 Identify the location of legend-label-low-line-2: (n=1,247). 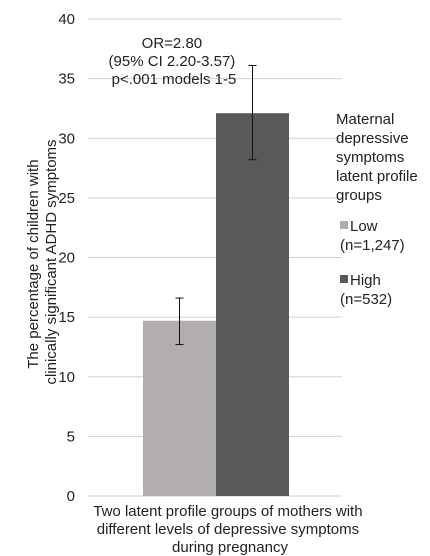
(372, 245).